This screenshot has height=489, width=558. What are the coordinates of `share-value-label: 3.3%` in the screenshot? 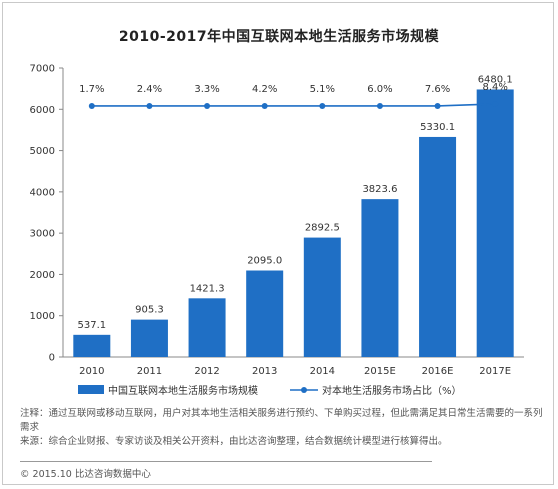 It's located at (206, 89).